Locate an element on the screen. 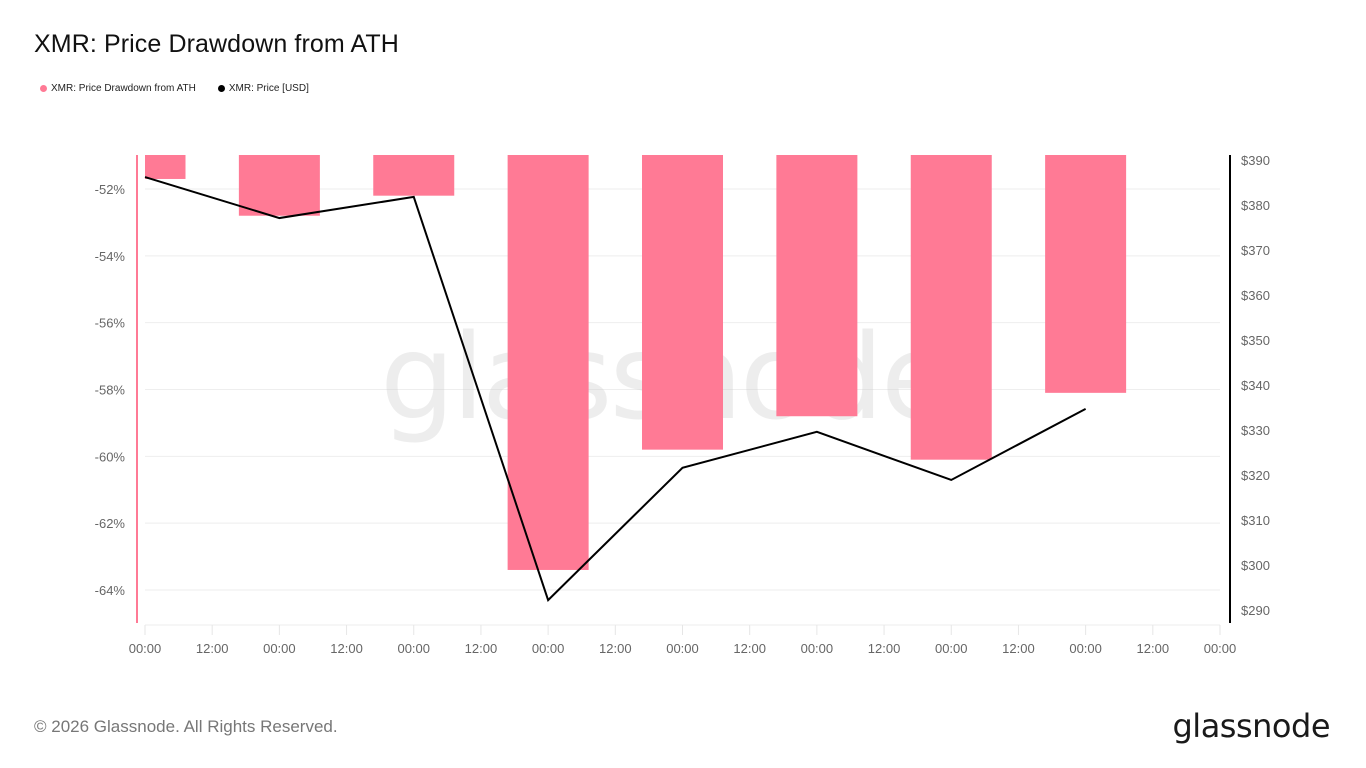  right-axis-tick-label: $350 is located at coordinates (1255, 340).